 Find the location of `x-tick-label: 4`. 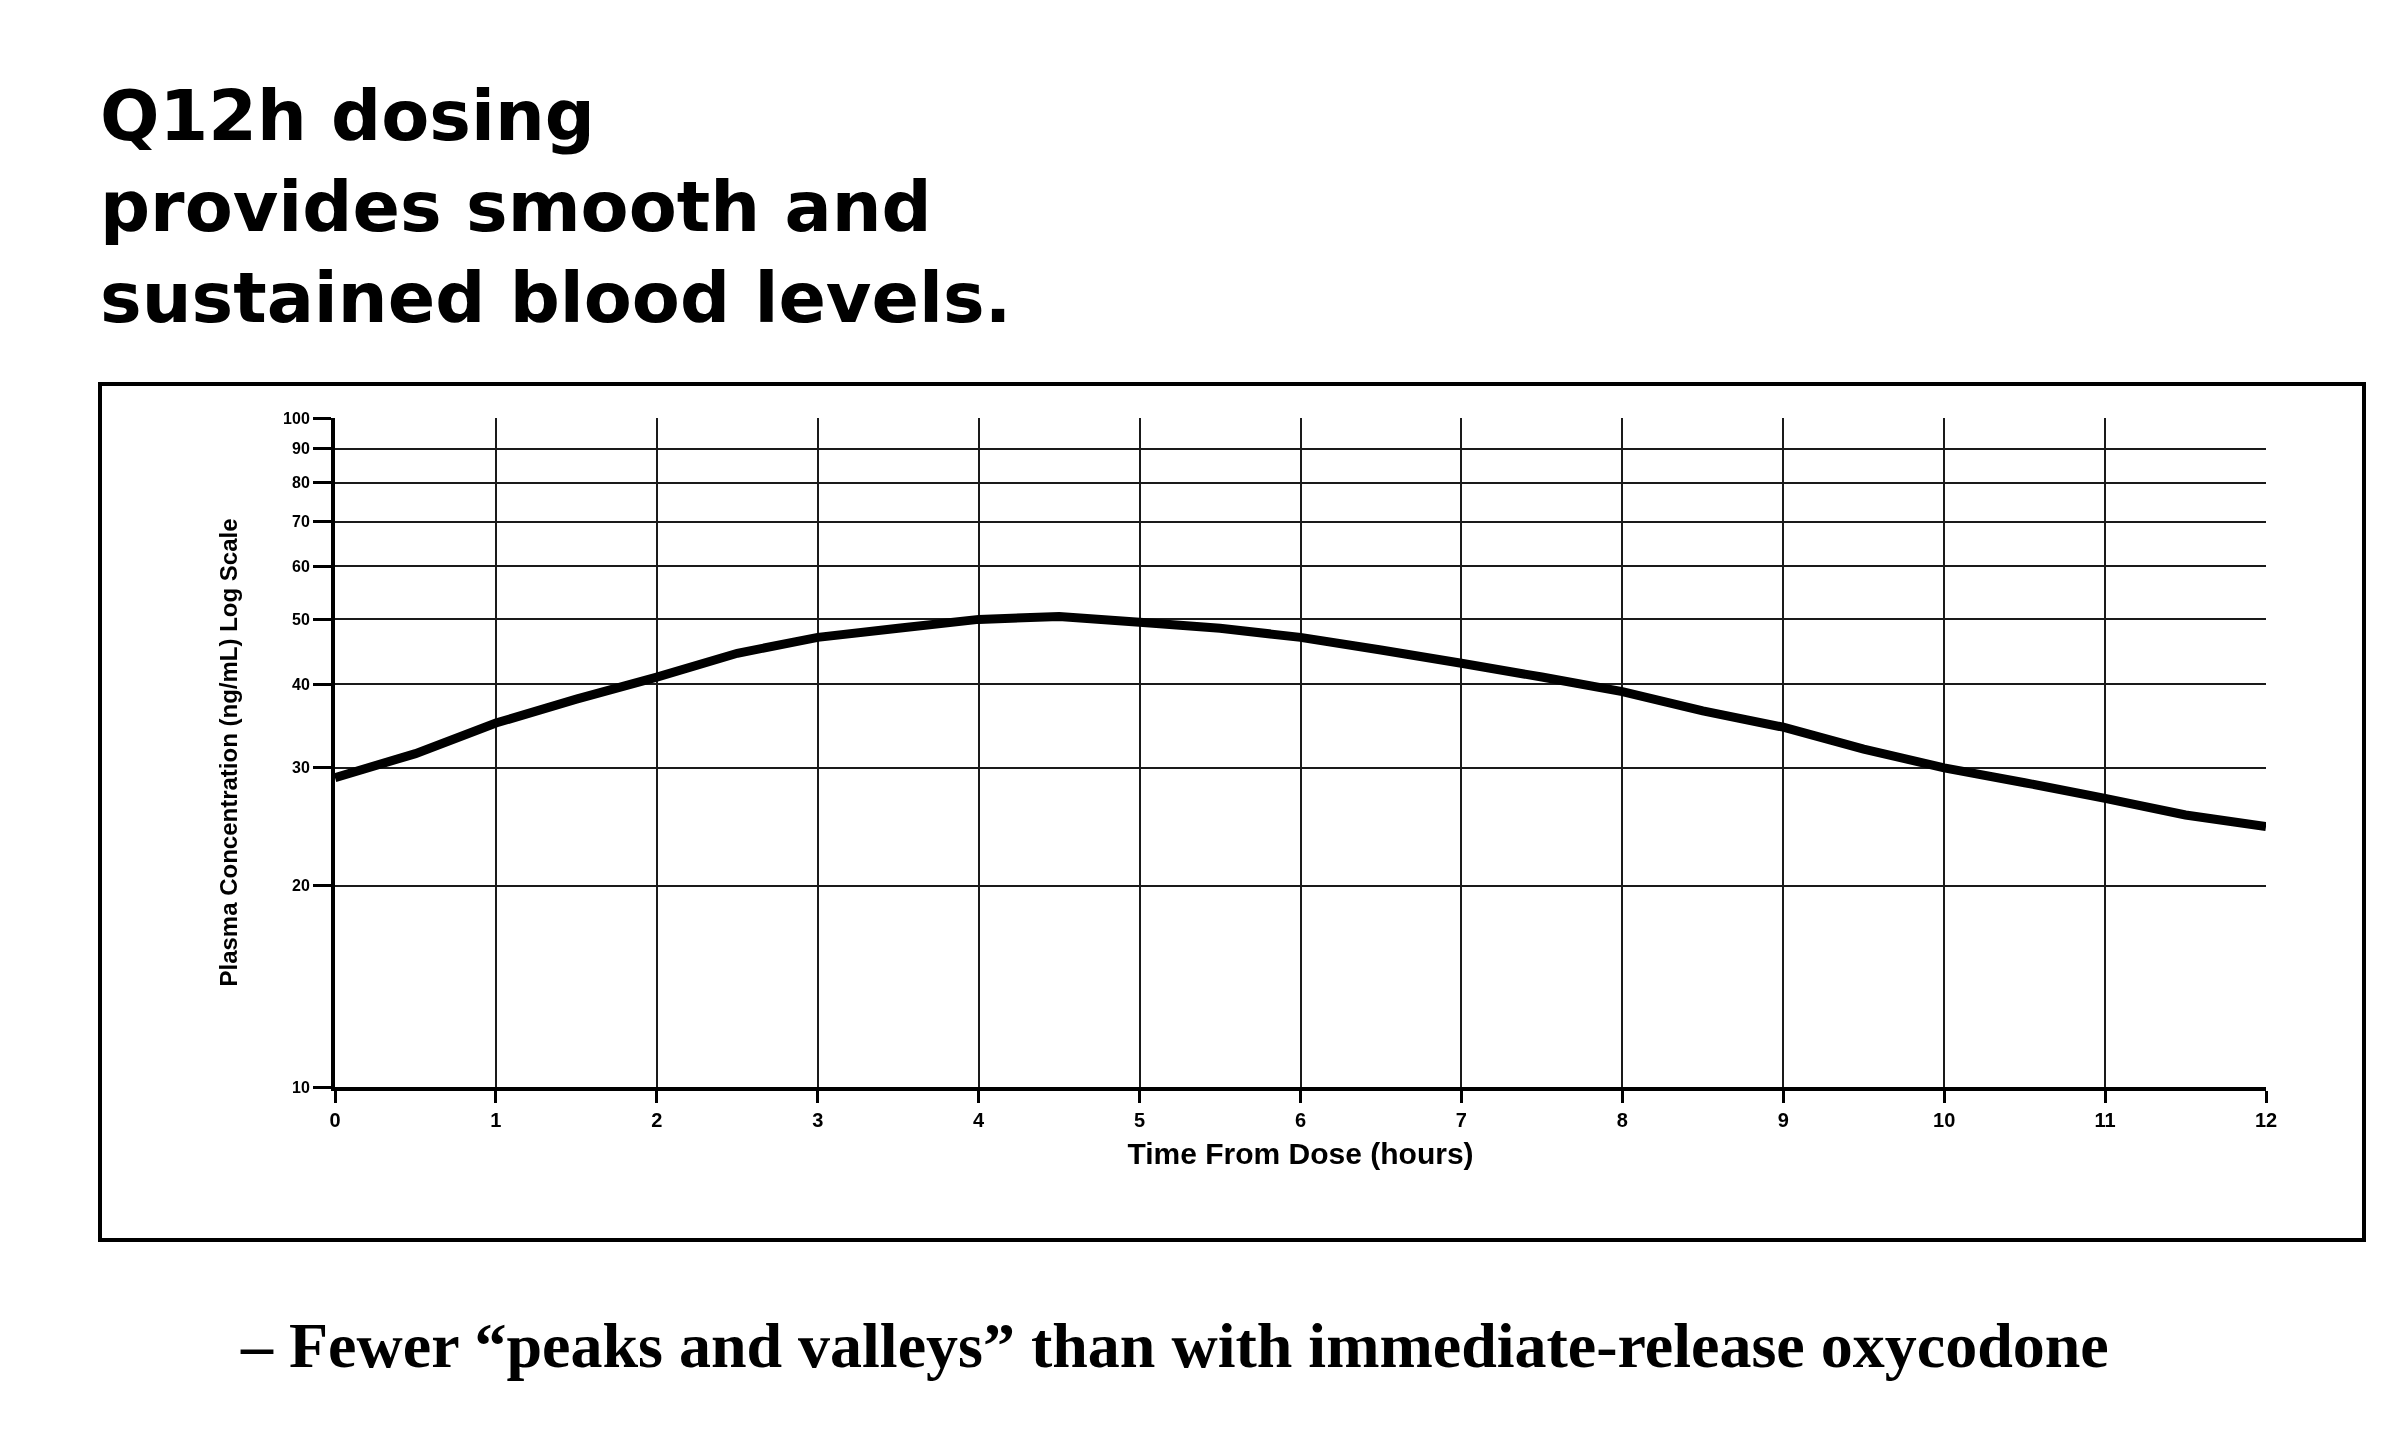

x-tick-label: 4 is located at coordinates (979, 1120).